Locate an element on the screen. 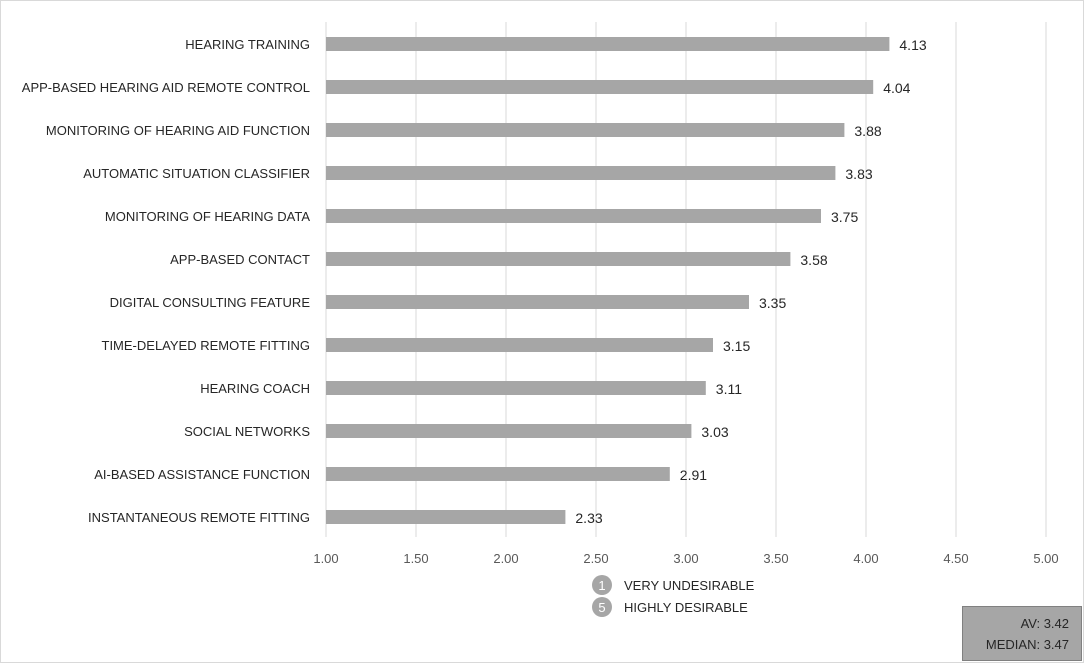  category-label: MONITORING OF HEARING DATA is located at coordinates (207, 216).